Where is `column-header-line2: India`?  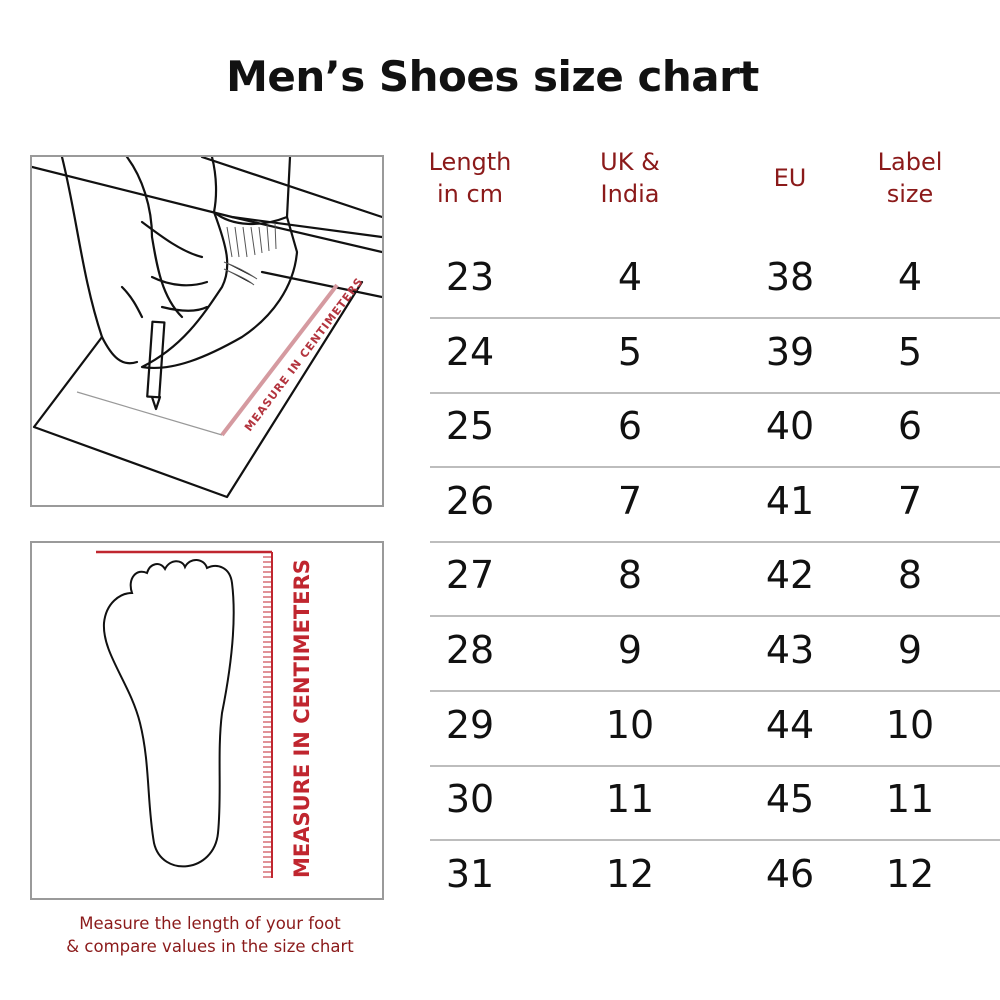
column-header-line2: India is located at coordinates (630, 194).